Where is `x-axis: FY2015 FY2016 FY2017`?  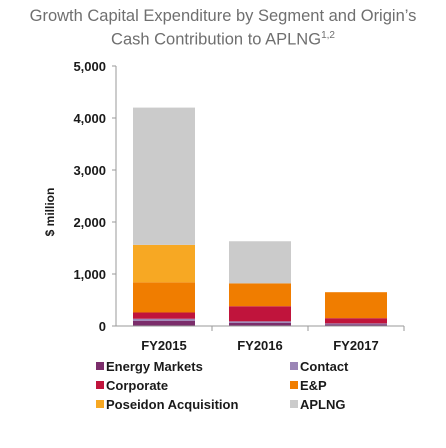 x-axis: FY2015 FY2016 FY2017 is located at coordinates (260, 339).